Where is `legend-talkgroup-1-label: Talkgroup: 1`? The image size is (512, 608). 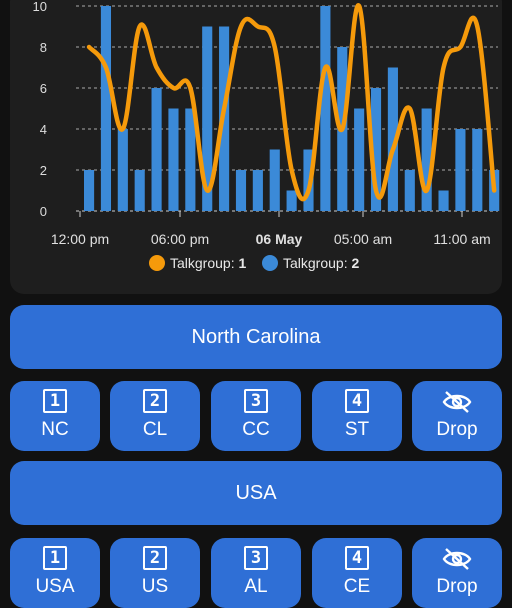
legend-talkgroup-1-label: Talkgroup: 1 is located at coordinates (208, 263).